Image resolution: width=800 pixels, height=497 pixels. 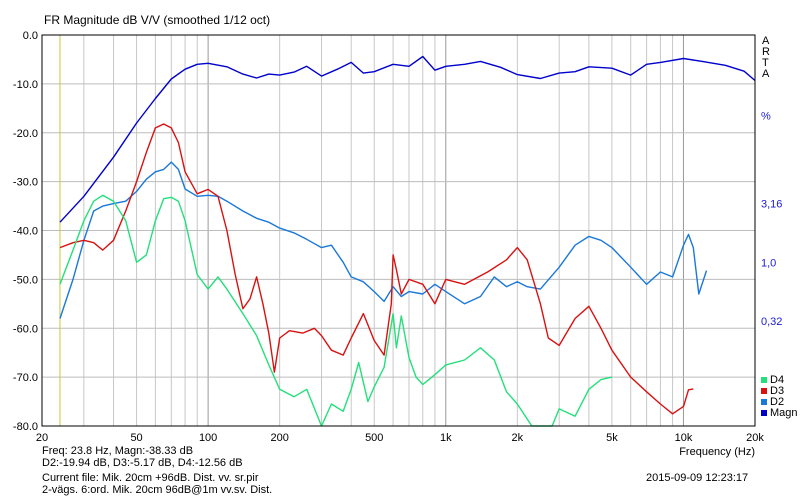 What do you see at coordinates (446, 438) in the screenshot?
I see `x-tick-label: 1k` at bounding box center [446, 438].